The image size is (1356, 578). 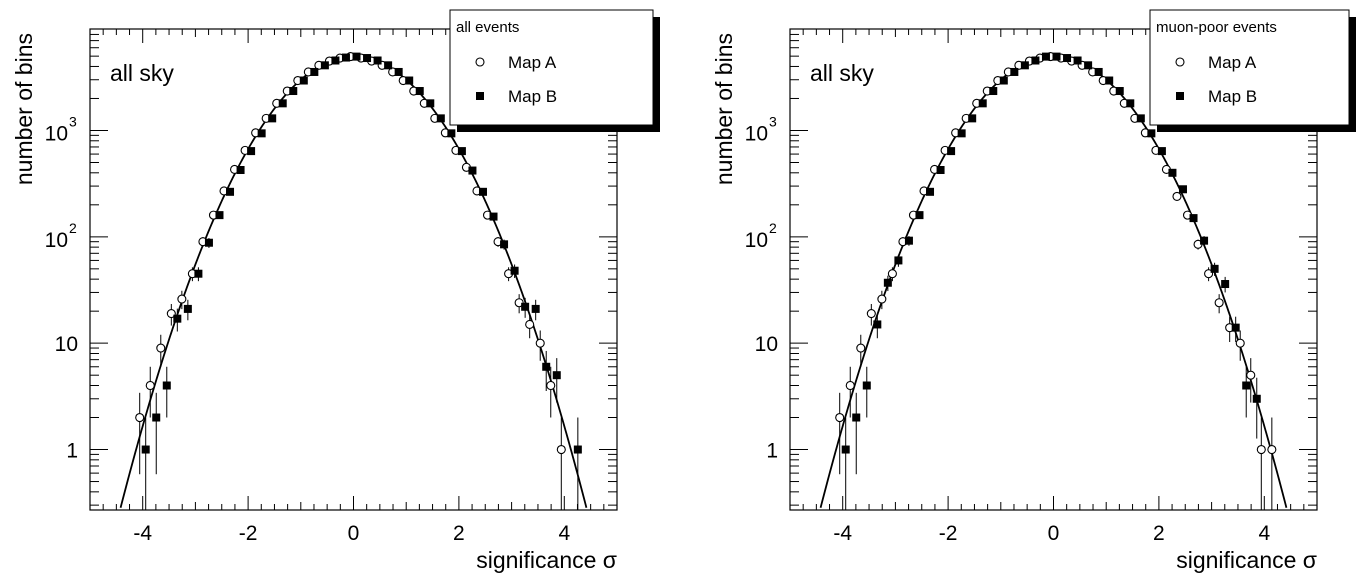 What do you see at coordinates (354, 533) in the screenshot?
I see `x-tick-label: 0` at bounding box center [354, 533].